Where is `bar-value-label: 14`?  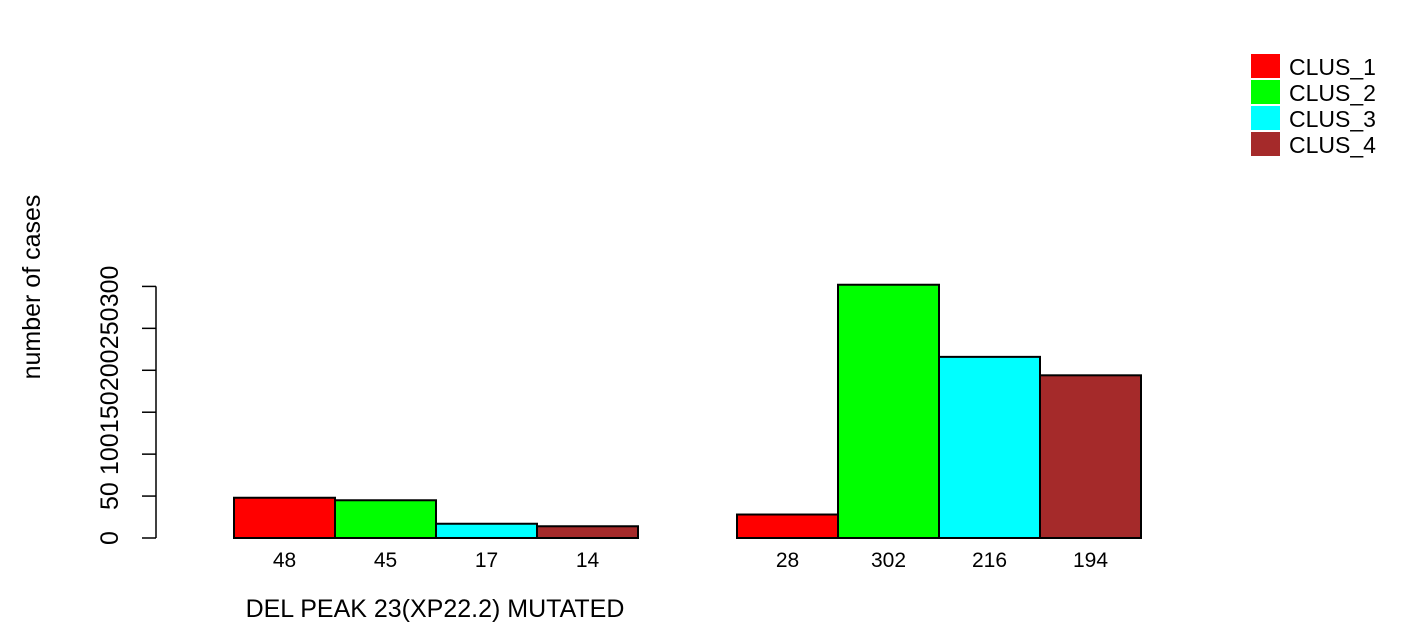 bar-value-label: 14 is located at coordinates (588, 560).